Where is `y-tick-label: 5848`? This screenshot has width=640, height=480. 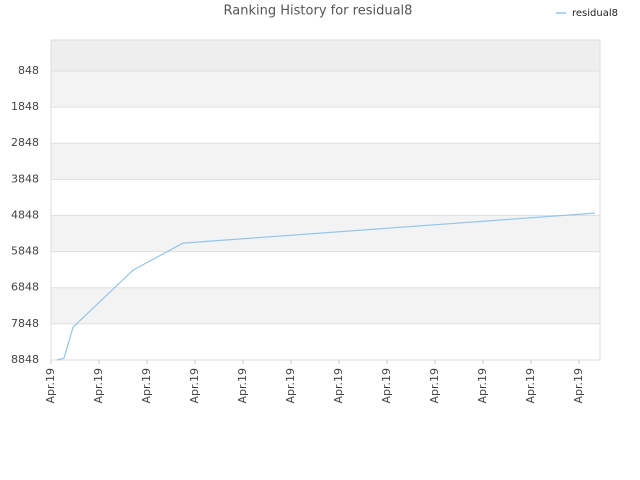 y-tick-label: 5848 is located at coordinates (25, 251).